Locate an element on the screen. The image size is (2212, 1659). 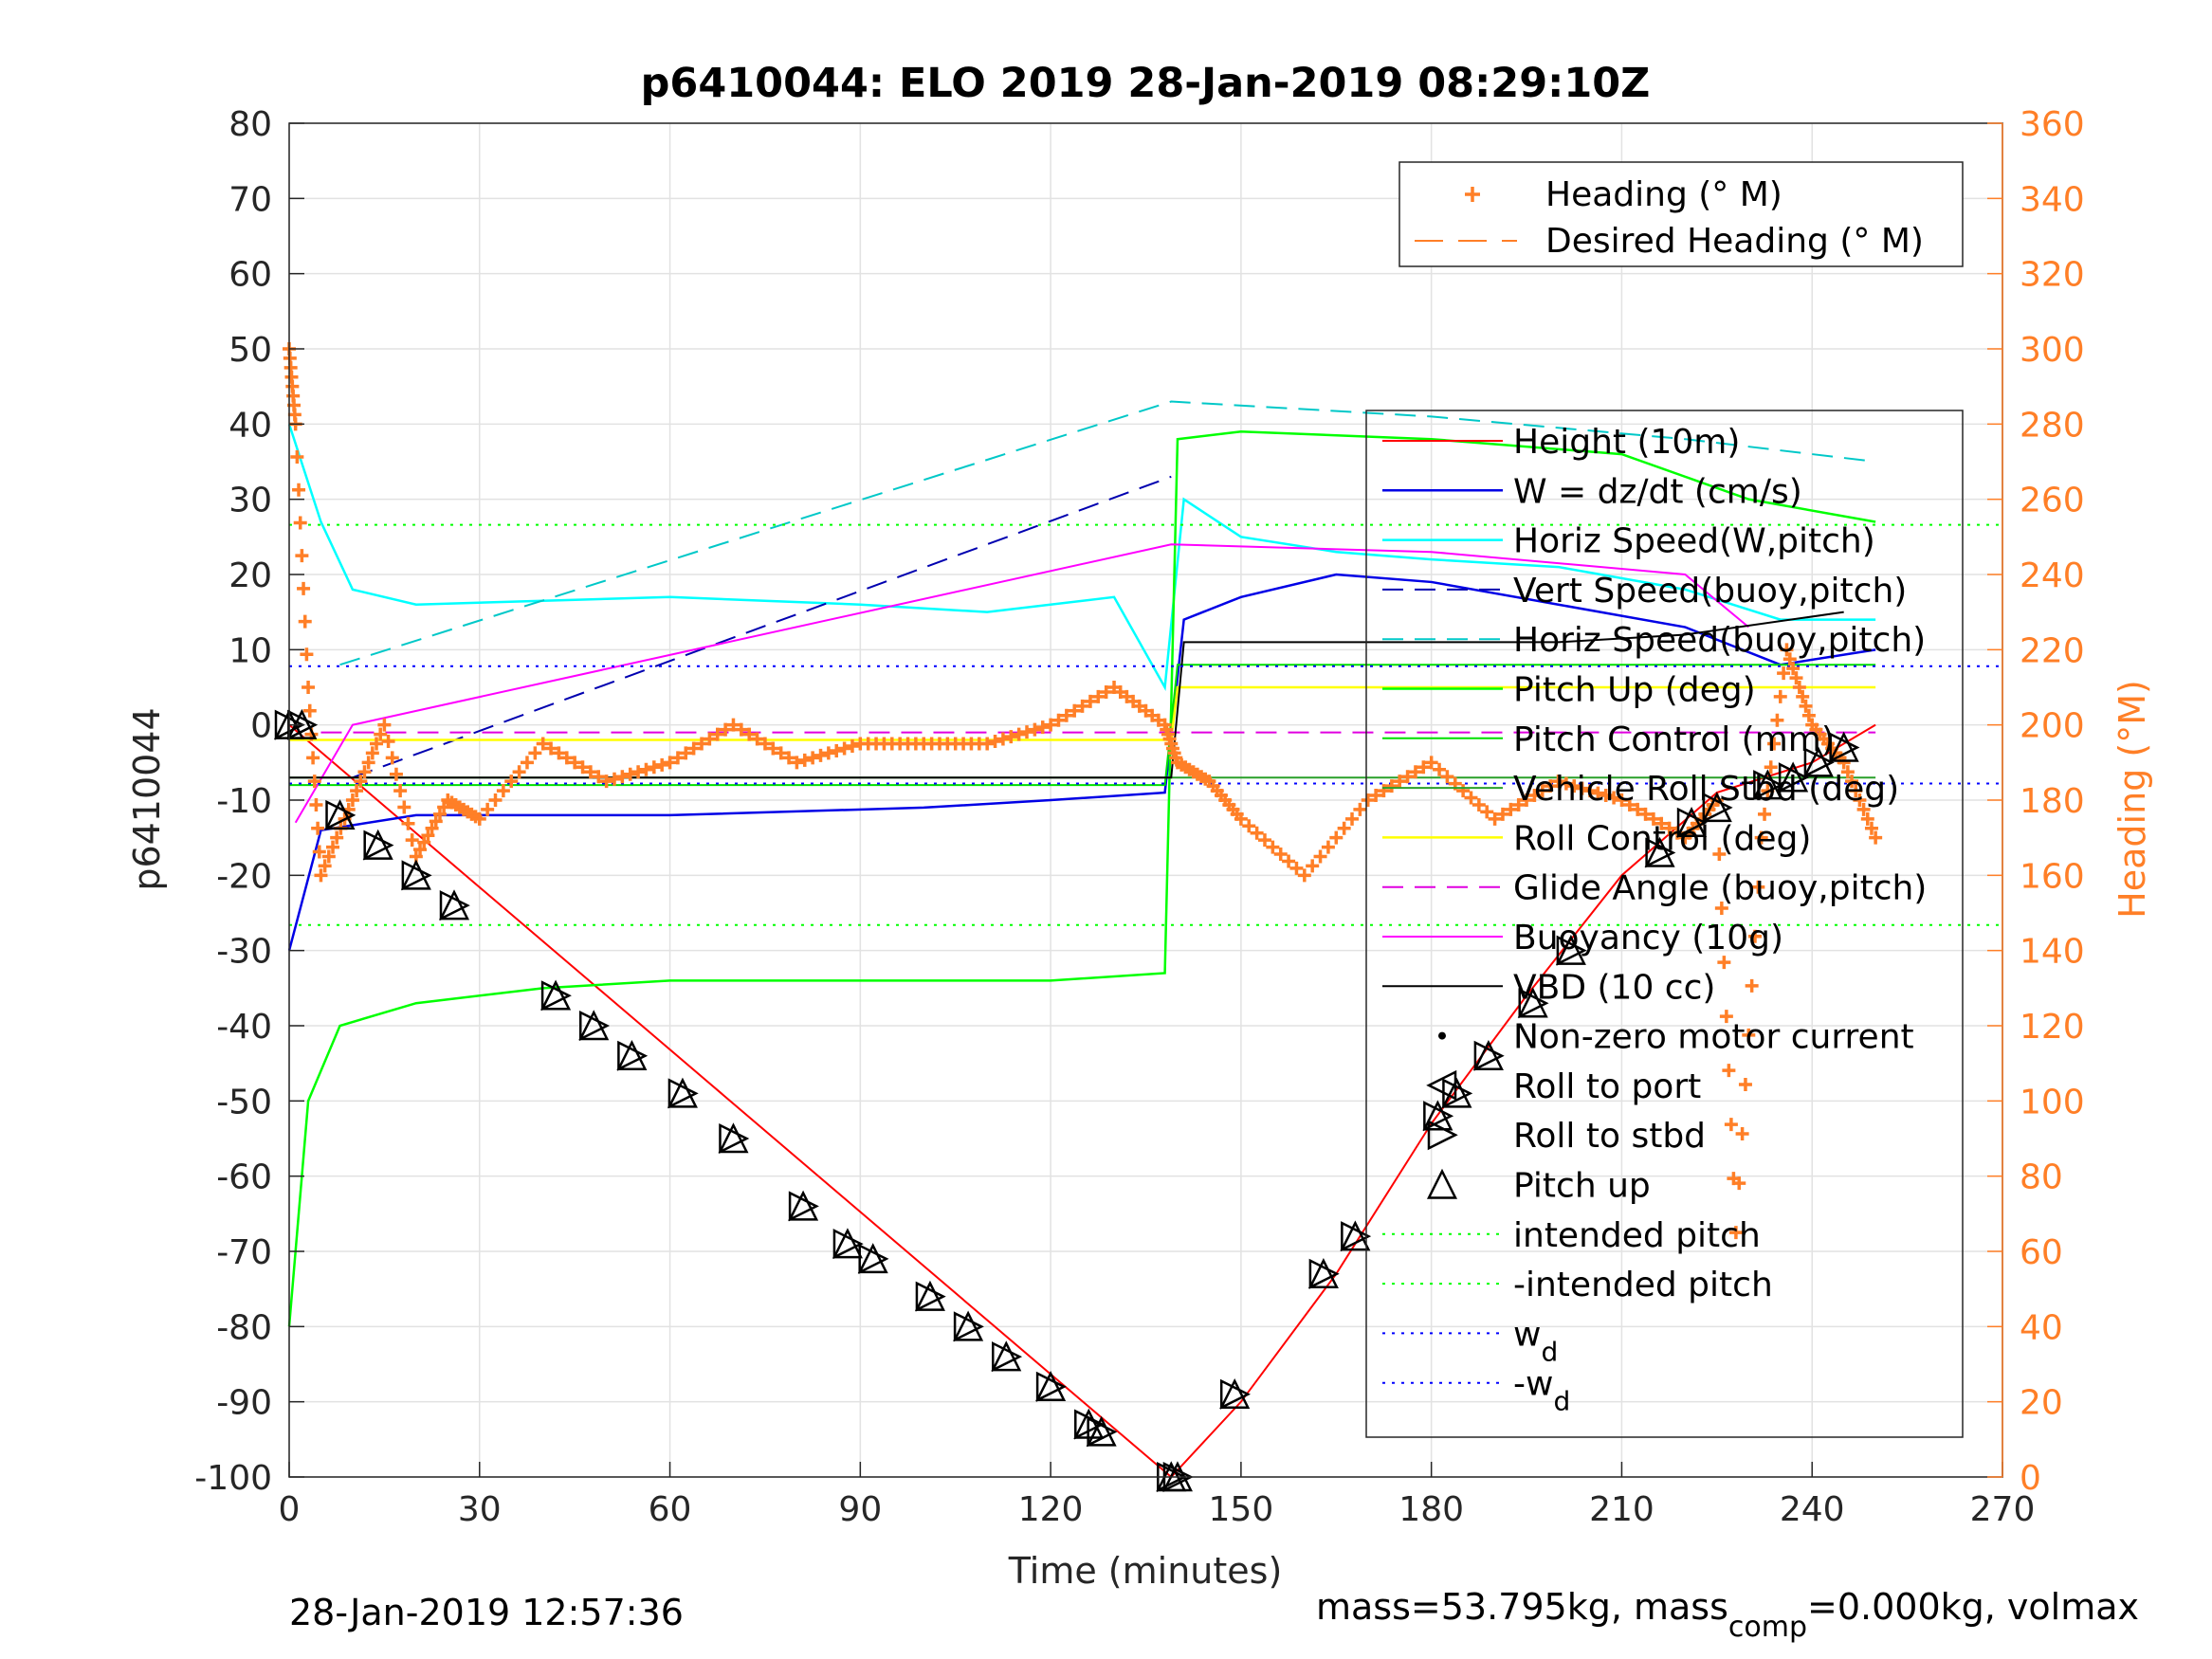
legend-subscript: d is located at coordinates (1549, 1351).